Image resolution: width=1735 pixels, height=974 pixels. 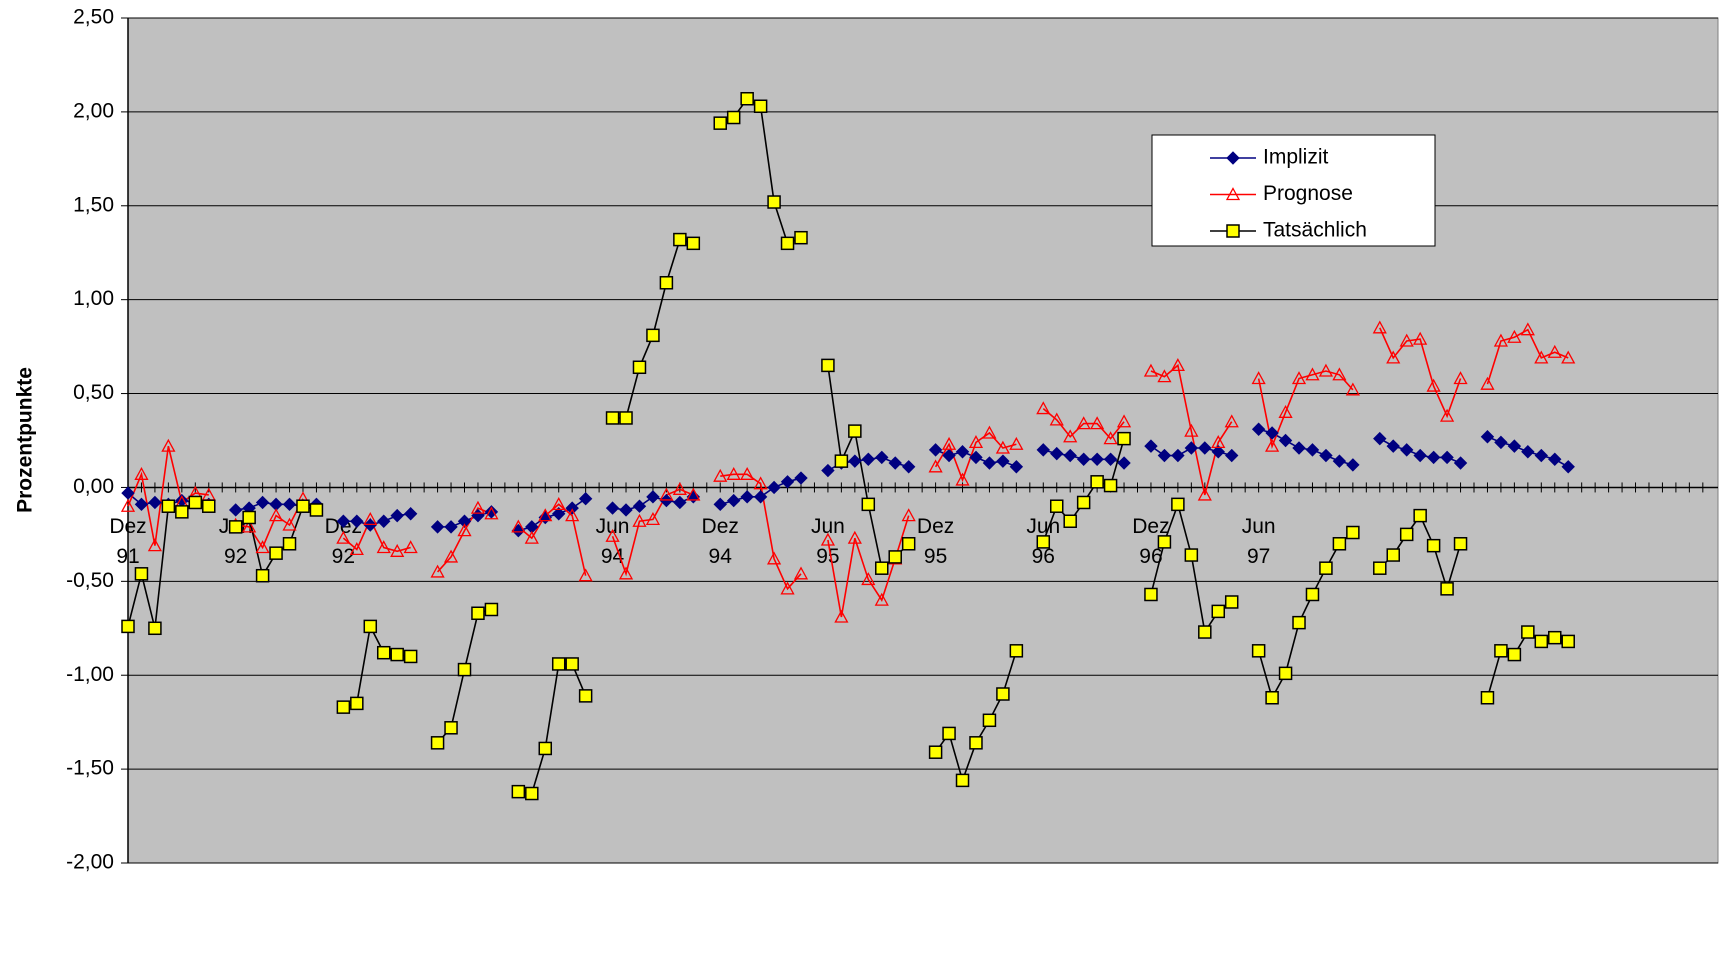 I want to click on legend: Implizit Prognose Tatsächlich, so click(x=1293, y=190).